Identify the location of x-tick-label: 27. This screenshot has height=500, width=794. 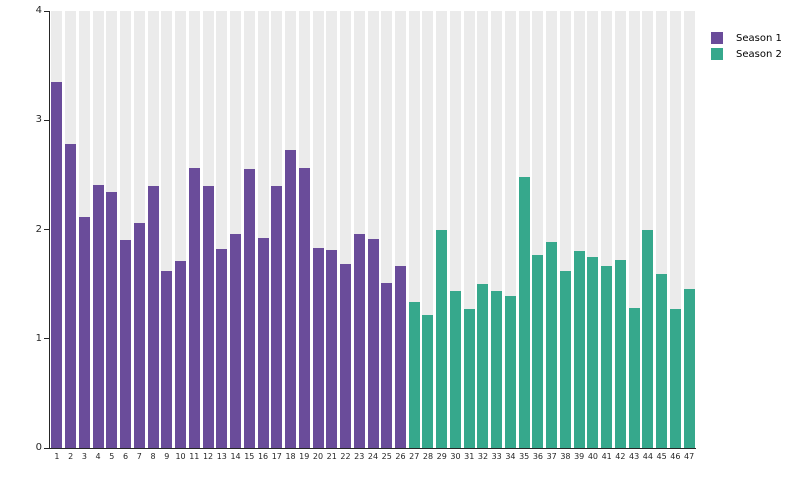
(414, 456).